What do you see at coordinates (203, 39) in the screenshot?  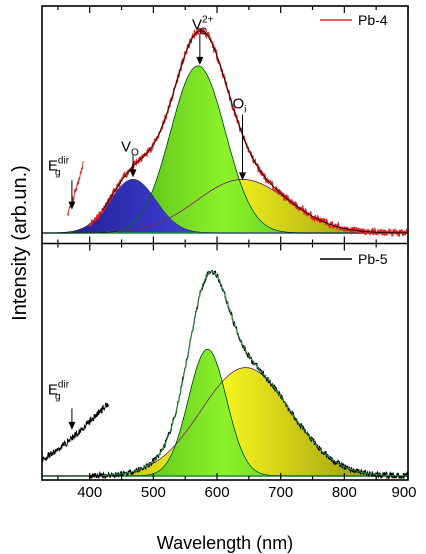 I see `peak-label-vo2: V2+ O` at bounding box center [203, 39].